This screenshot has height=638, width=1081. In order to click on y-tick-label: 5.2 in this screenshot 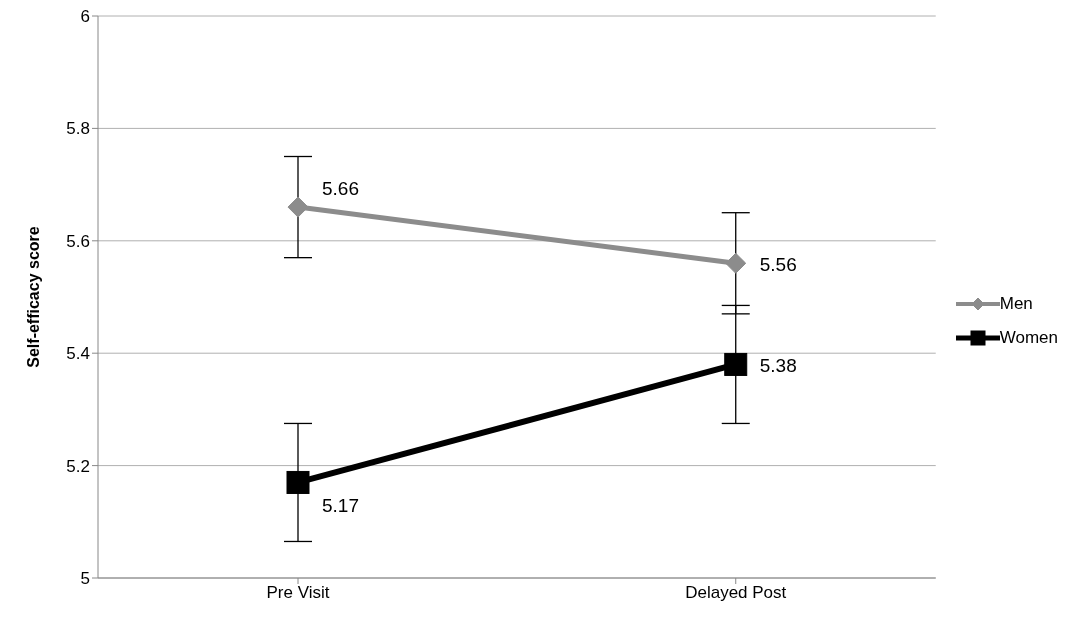, I will do `click(78, 466)`.